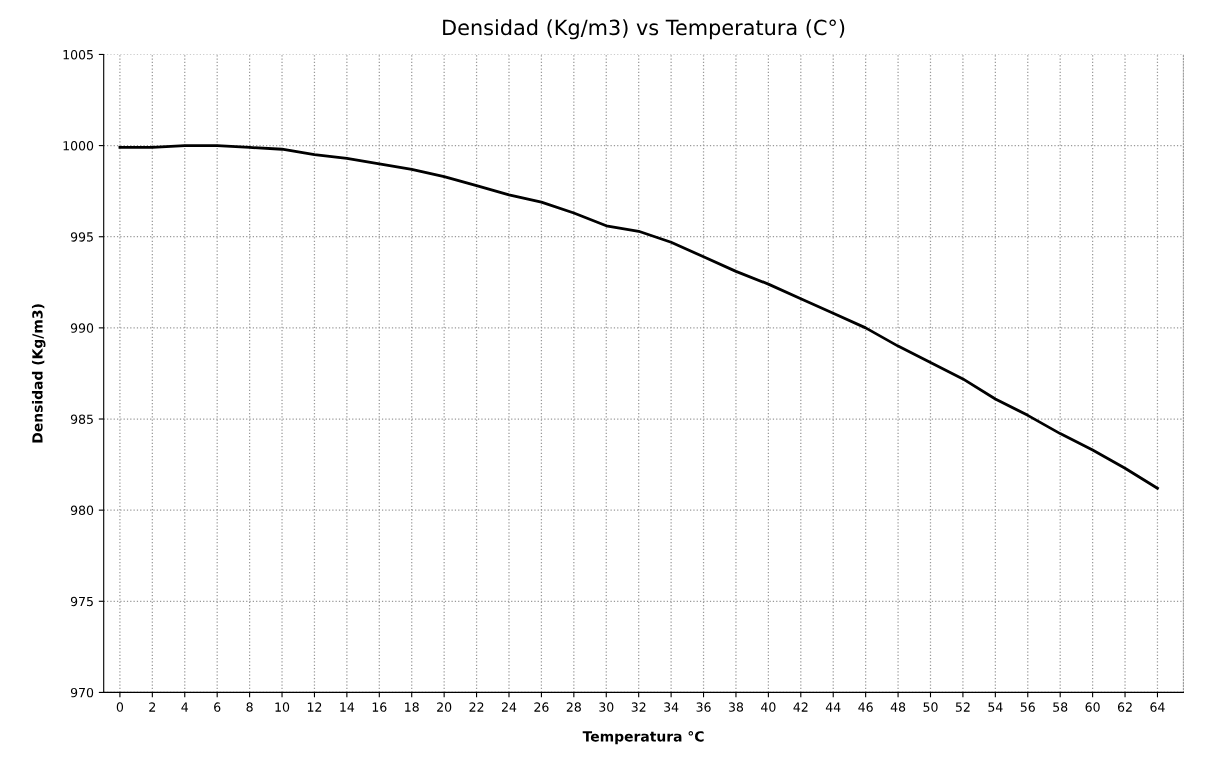 The height and width of the screenshot is (778, 1220). I want to click on x-tick-label: 30, so click(606, 707).